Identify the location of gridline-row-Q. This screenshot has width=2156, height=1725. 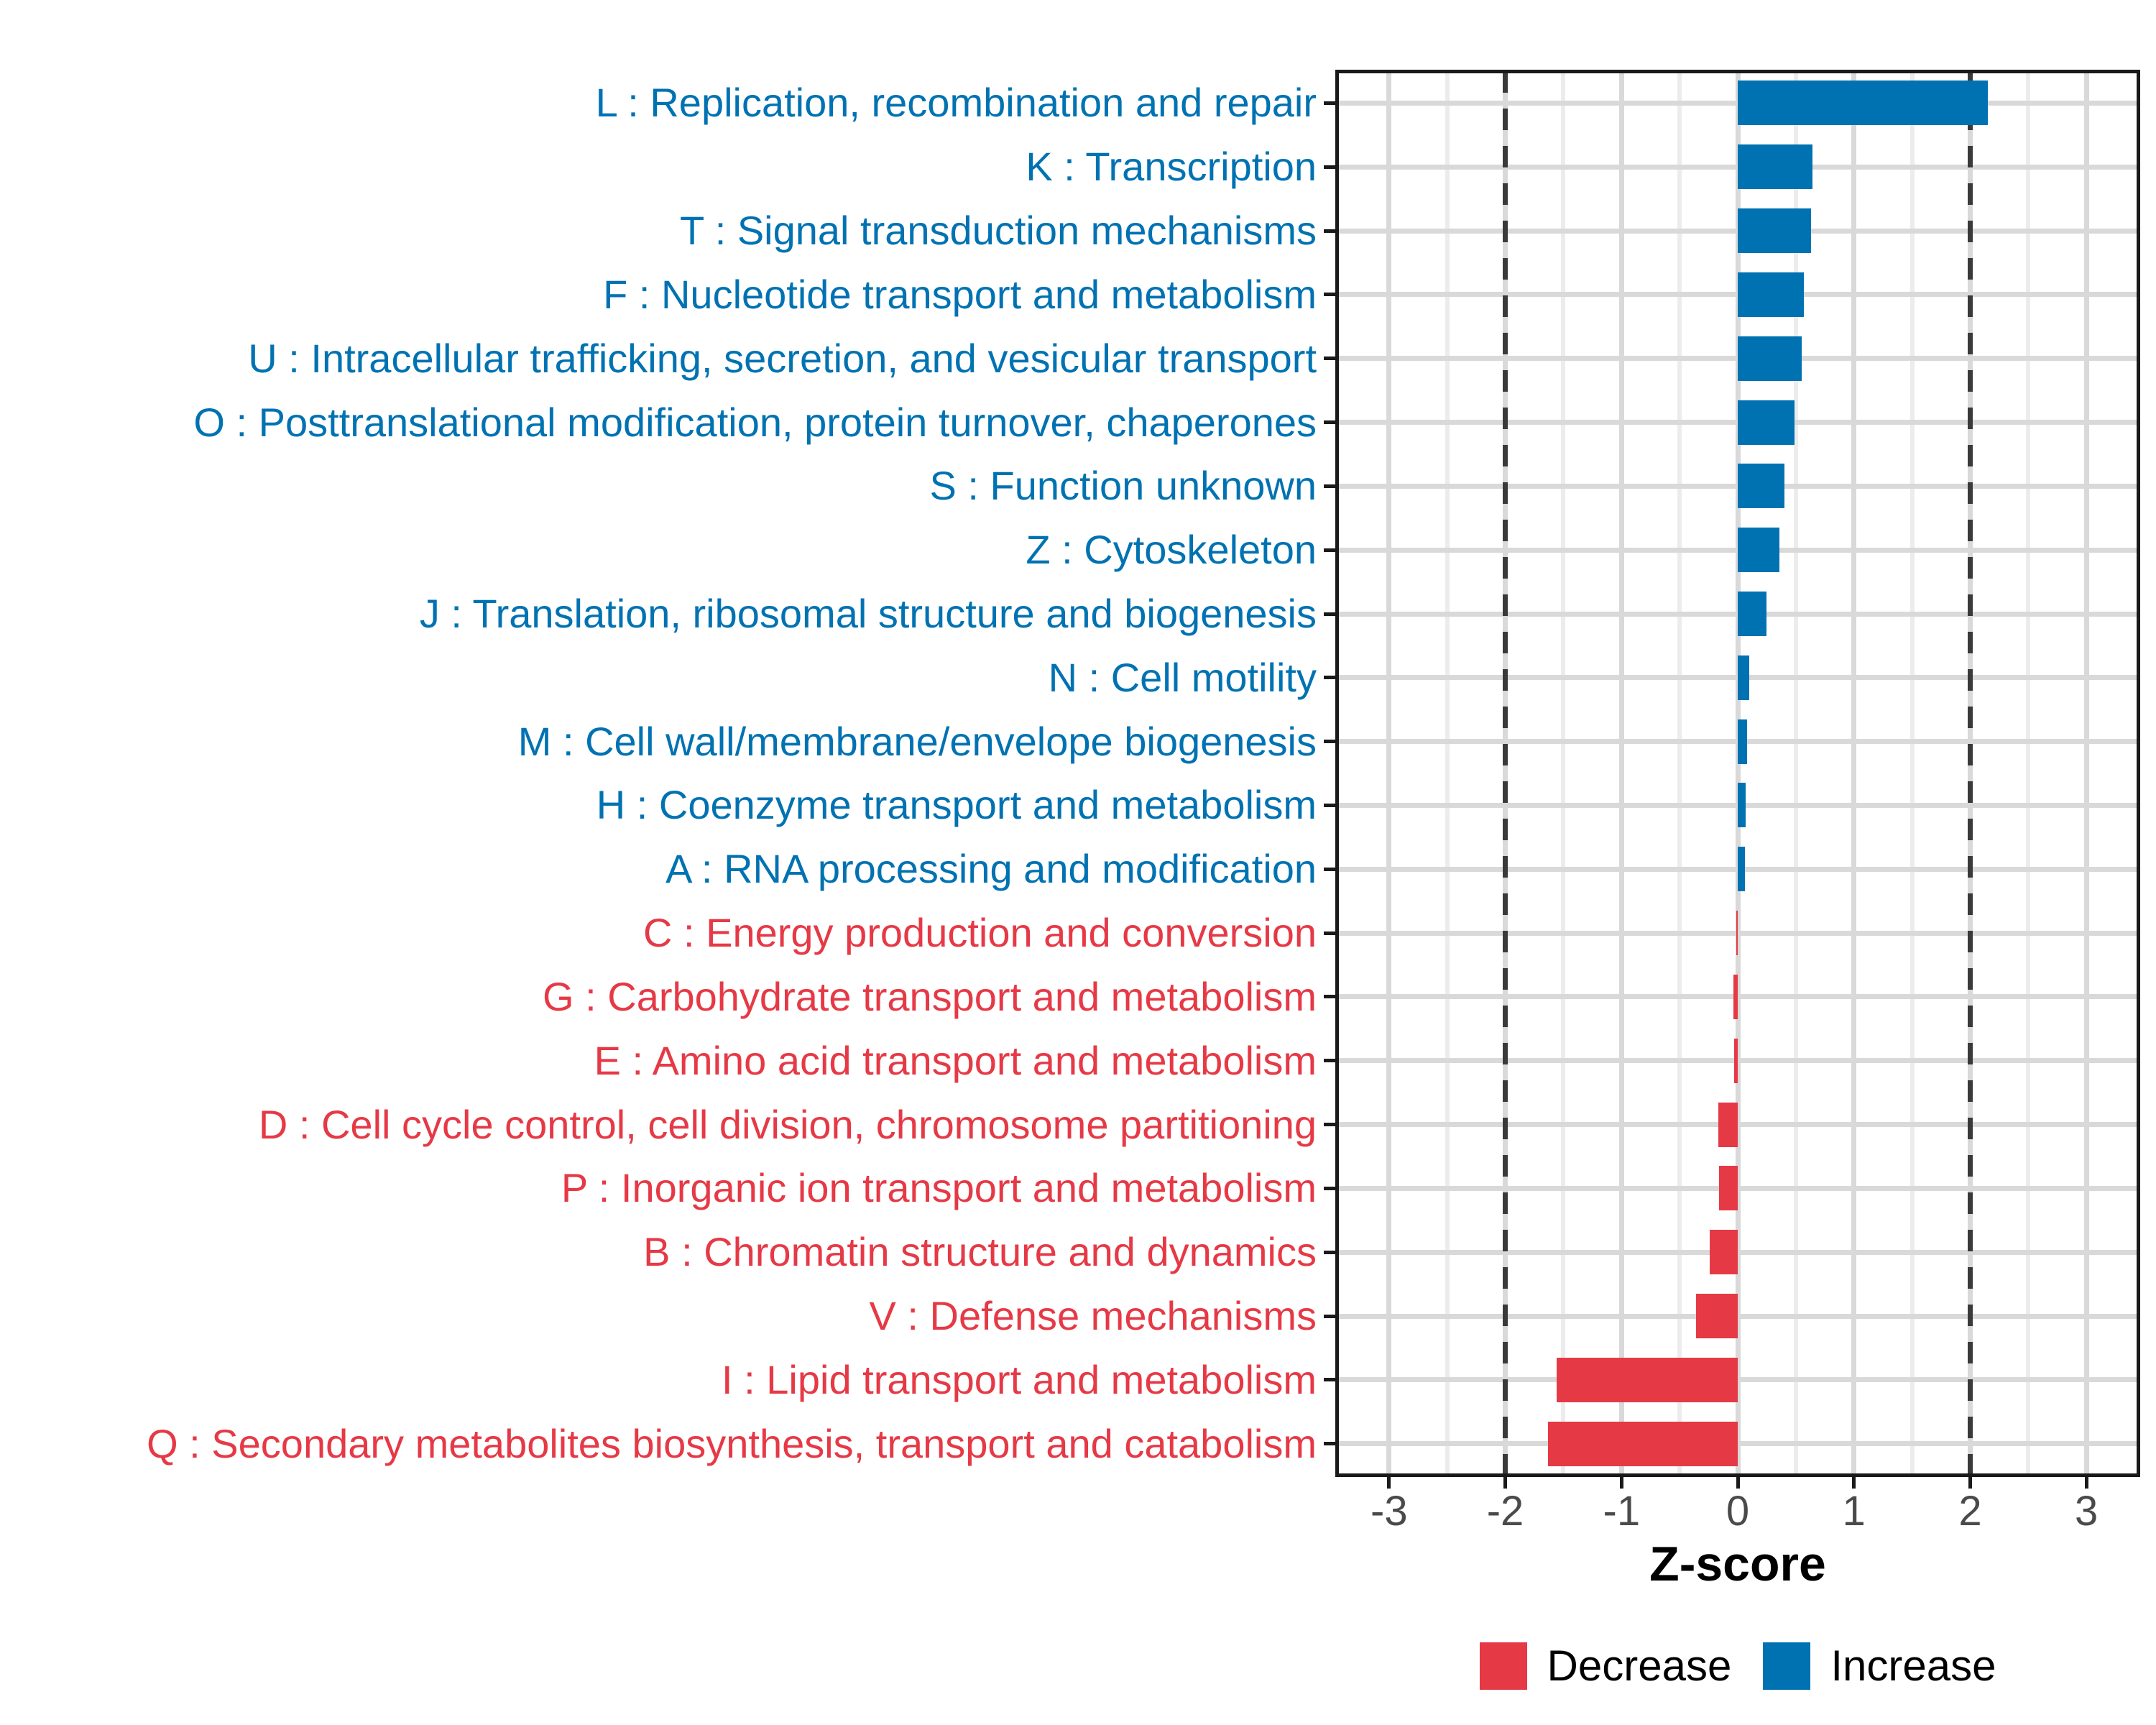
(1738, 1444).